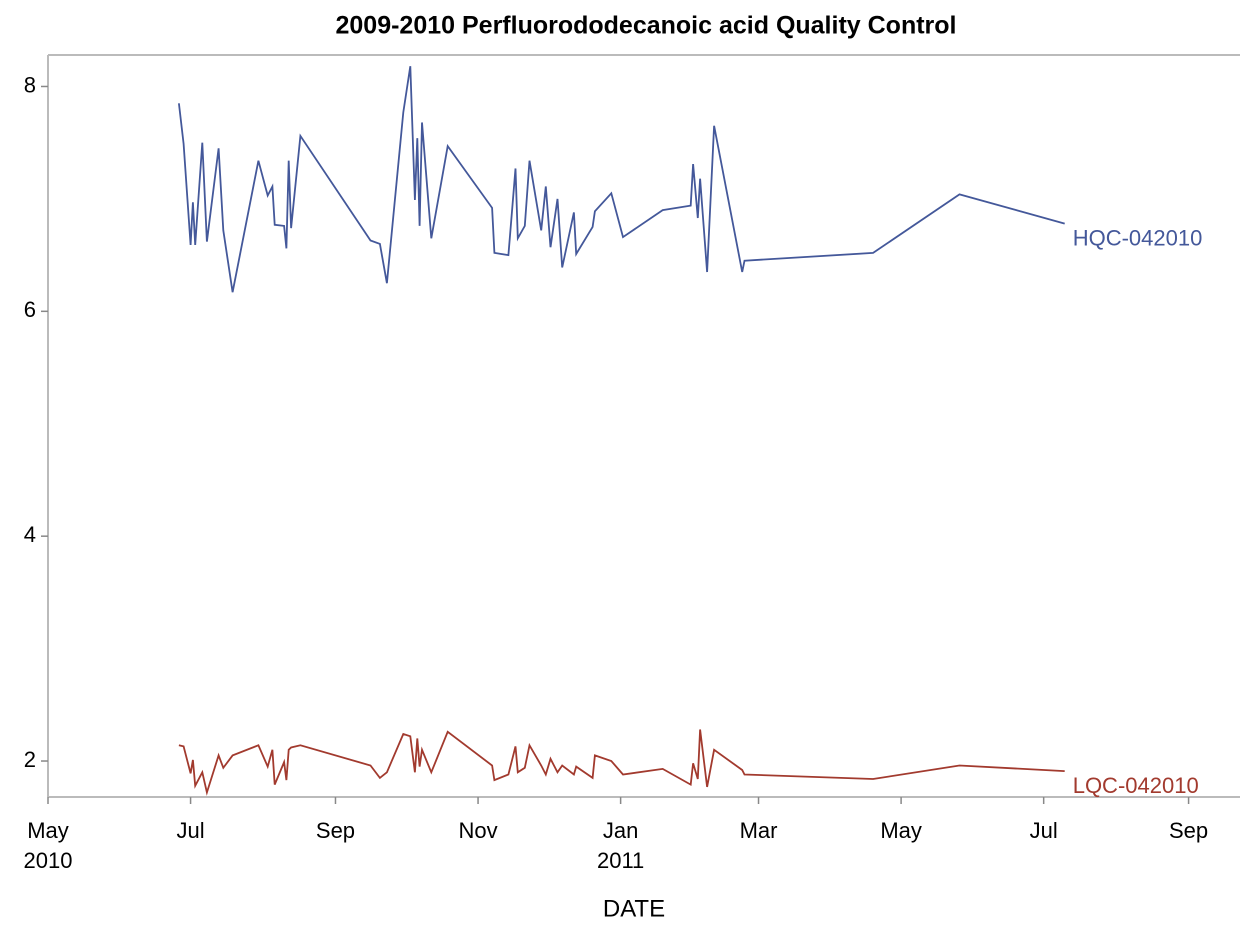 Image resolution: width=1240 pixels, height=928 pixels. I want to click on data-line, so click(621, 762).